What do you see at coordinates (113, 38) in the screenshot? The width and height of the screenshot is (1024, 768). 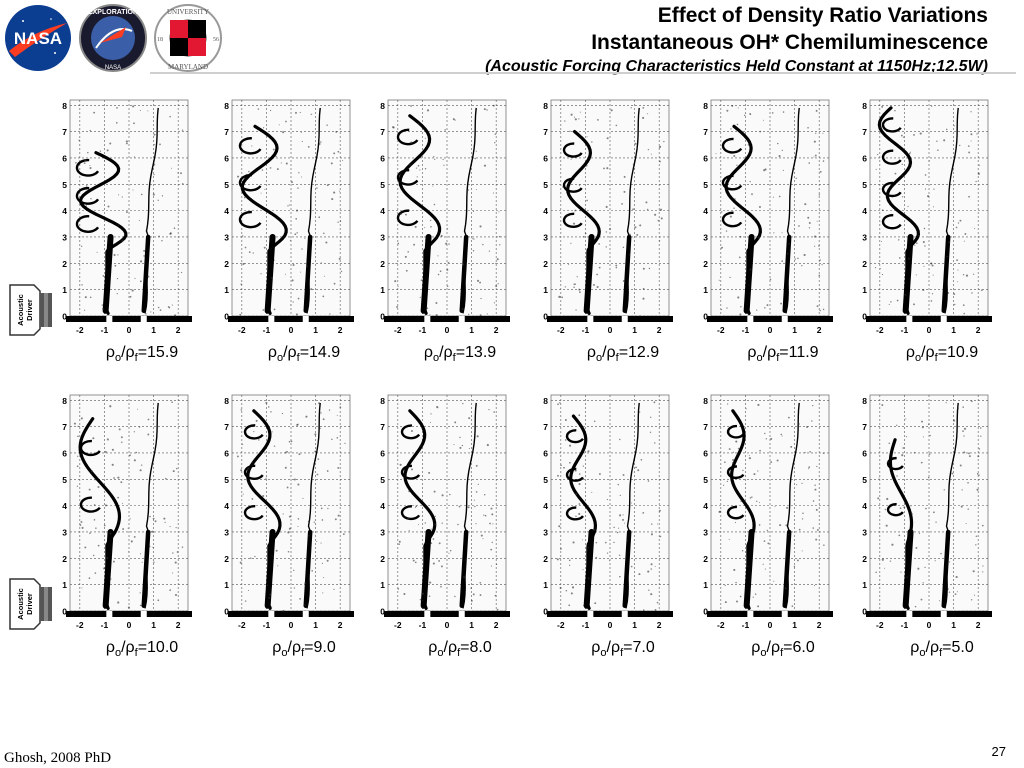 I see `exploration-logo: EXPLORATION NASA` at bounding box center [113, 38].